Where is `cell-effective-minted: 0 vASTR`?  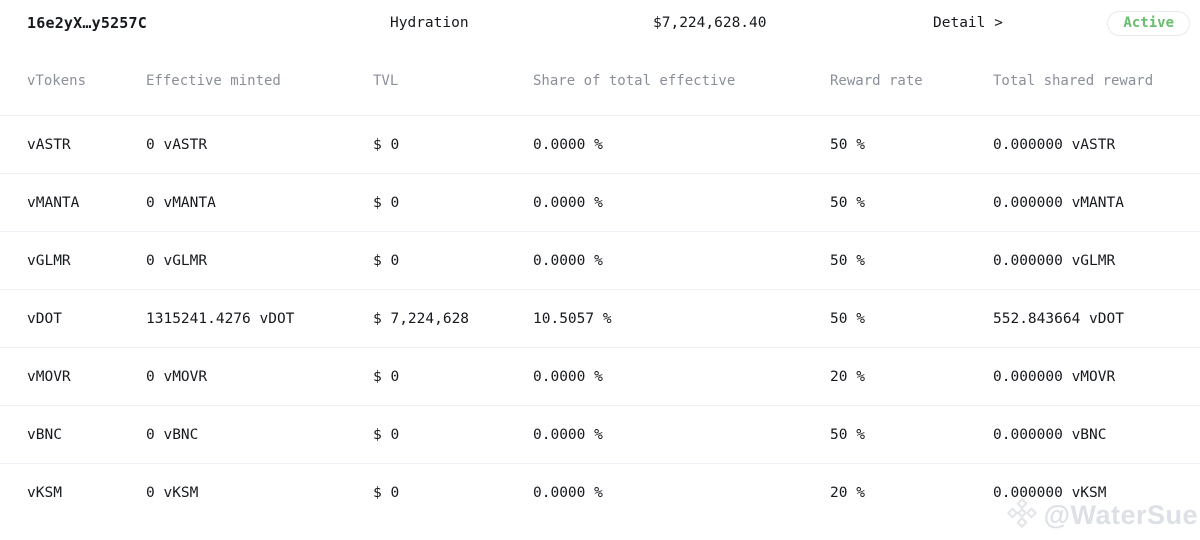 cell-effective-minted: 0 vASTR is located at coordinates (177, 144).